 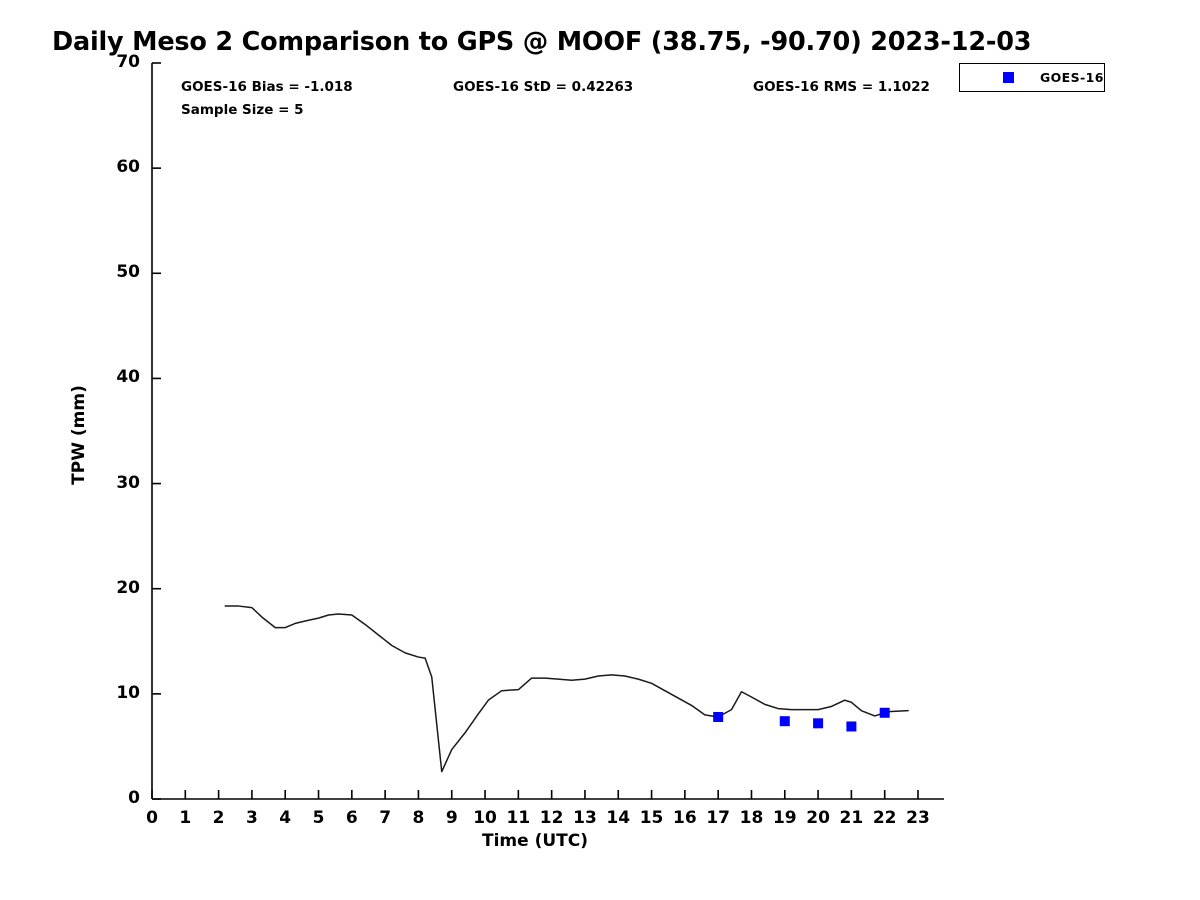 What do you see at coordinates (918, 818) in the screenshot?
I see `x-tick-label-23: 23` at bounding box center [918, 818].